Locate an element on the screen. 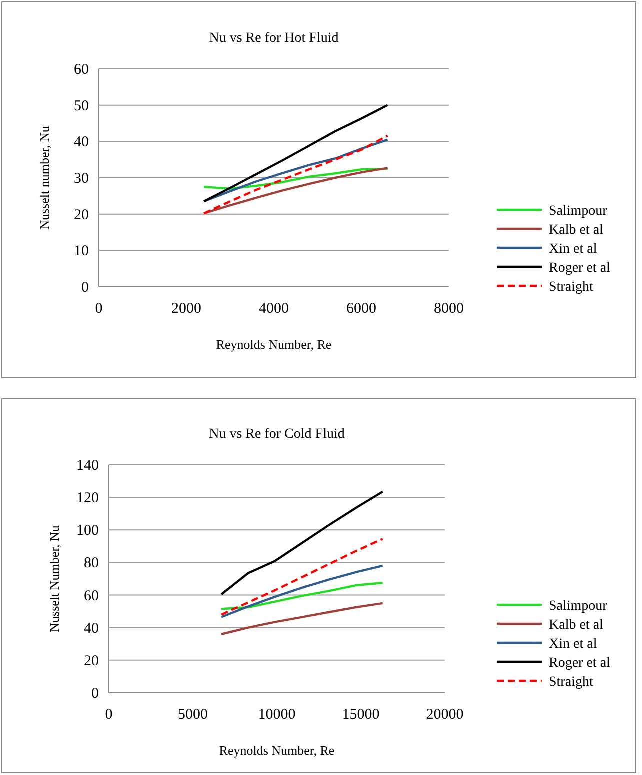 The image size is (642, 775). y-tick-label: 50 is located at coordinates (81, 106).